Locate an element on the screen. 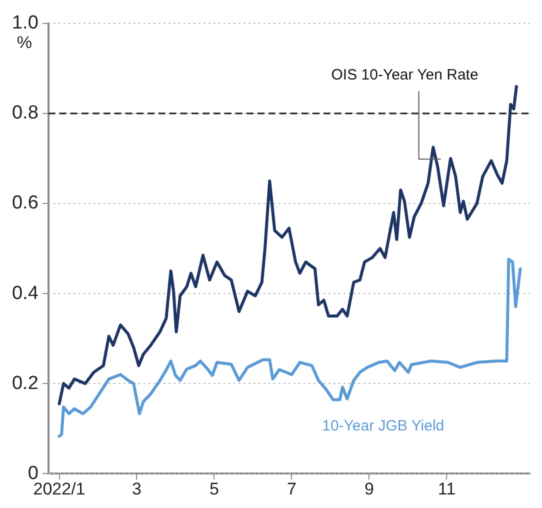  series-label: 10-Year JGB Yield is located at coordinates (383, 425).